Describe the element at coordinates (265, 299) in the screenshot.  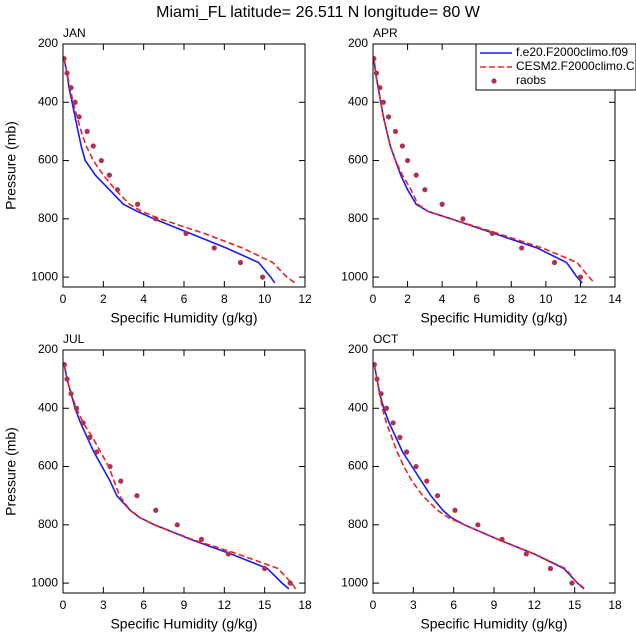
I see `x-tick-label: 10` at that location.